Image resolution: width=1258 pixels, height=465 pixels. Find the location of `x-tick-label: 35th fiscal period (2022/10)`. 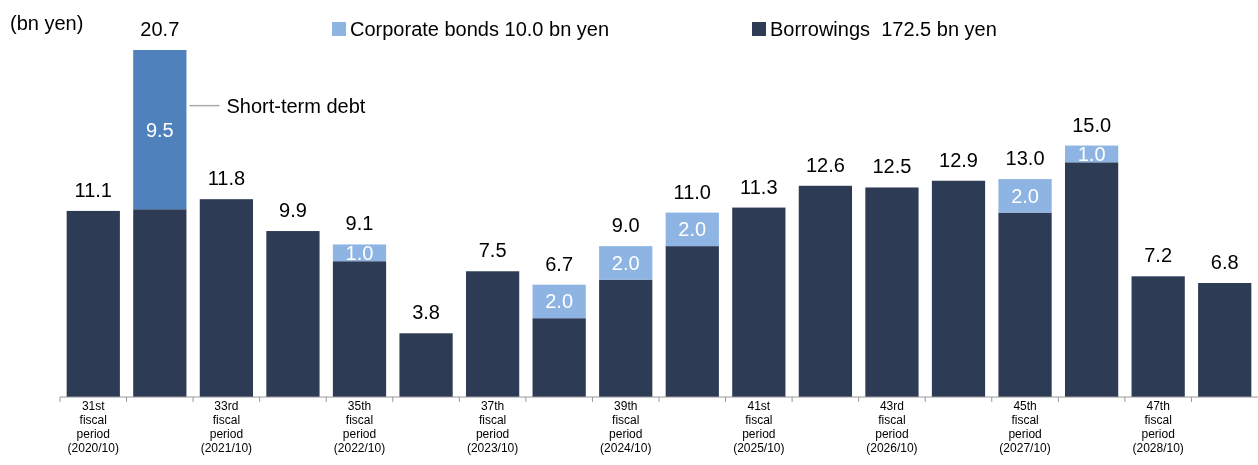

x-tick-label: 35th fiscal period (2022/10) is located at coordinates (359, 427).